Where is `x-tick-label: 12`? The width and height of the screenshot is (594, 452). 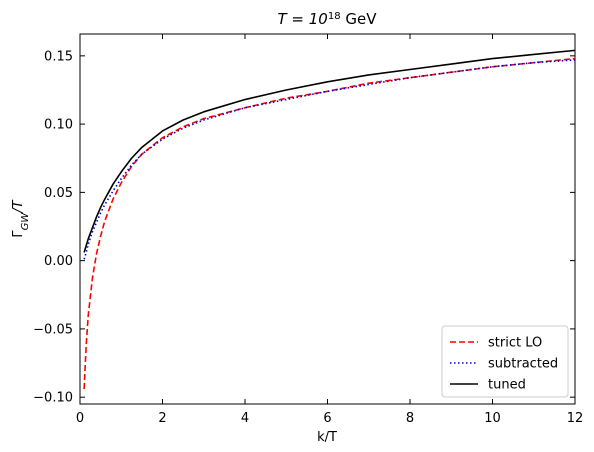
x-tick-label: 12 is located at coordinates (575, 418).